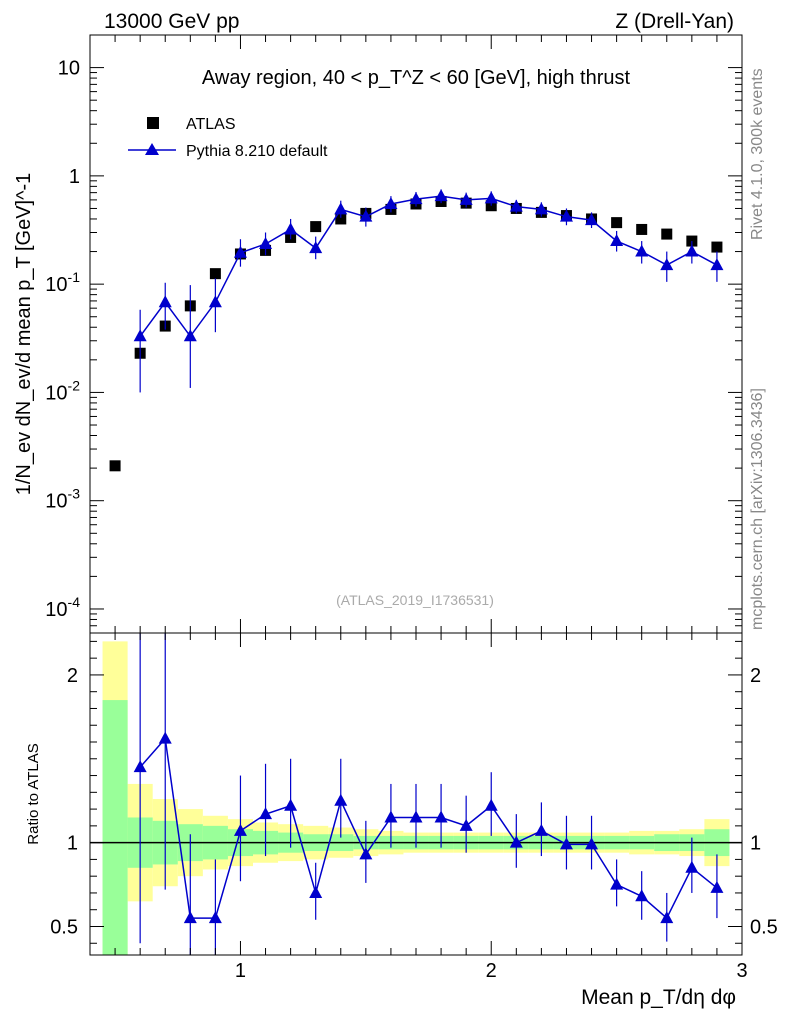 The width and height of the screenshot is (786, 1024). Describe the element at coordinates (62, 339) in the screenshot. I see `main-y-tick-labels: 10⁻⁴ 10⁻³ 10⁻² 10⁻¹ 1 10` at that location.